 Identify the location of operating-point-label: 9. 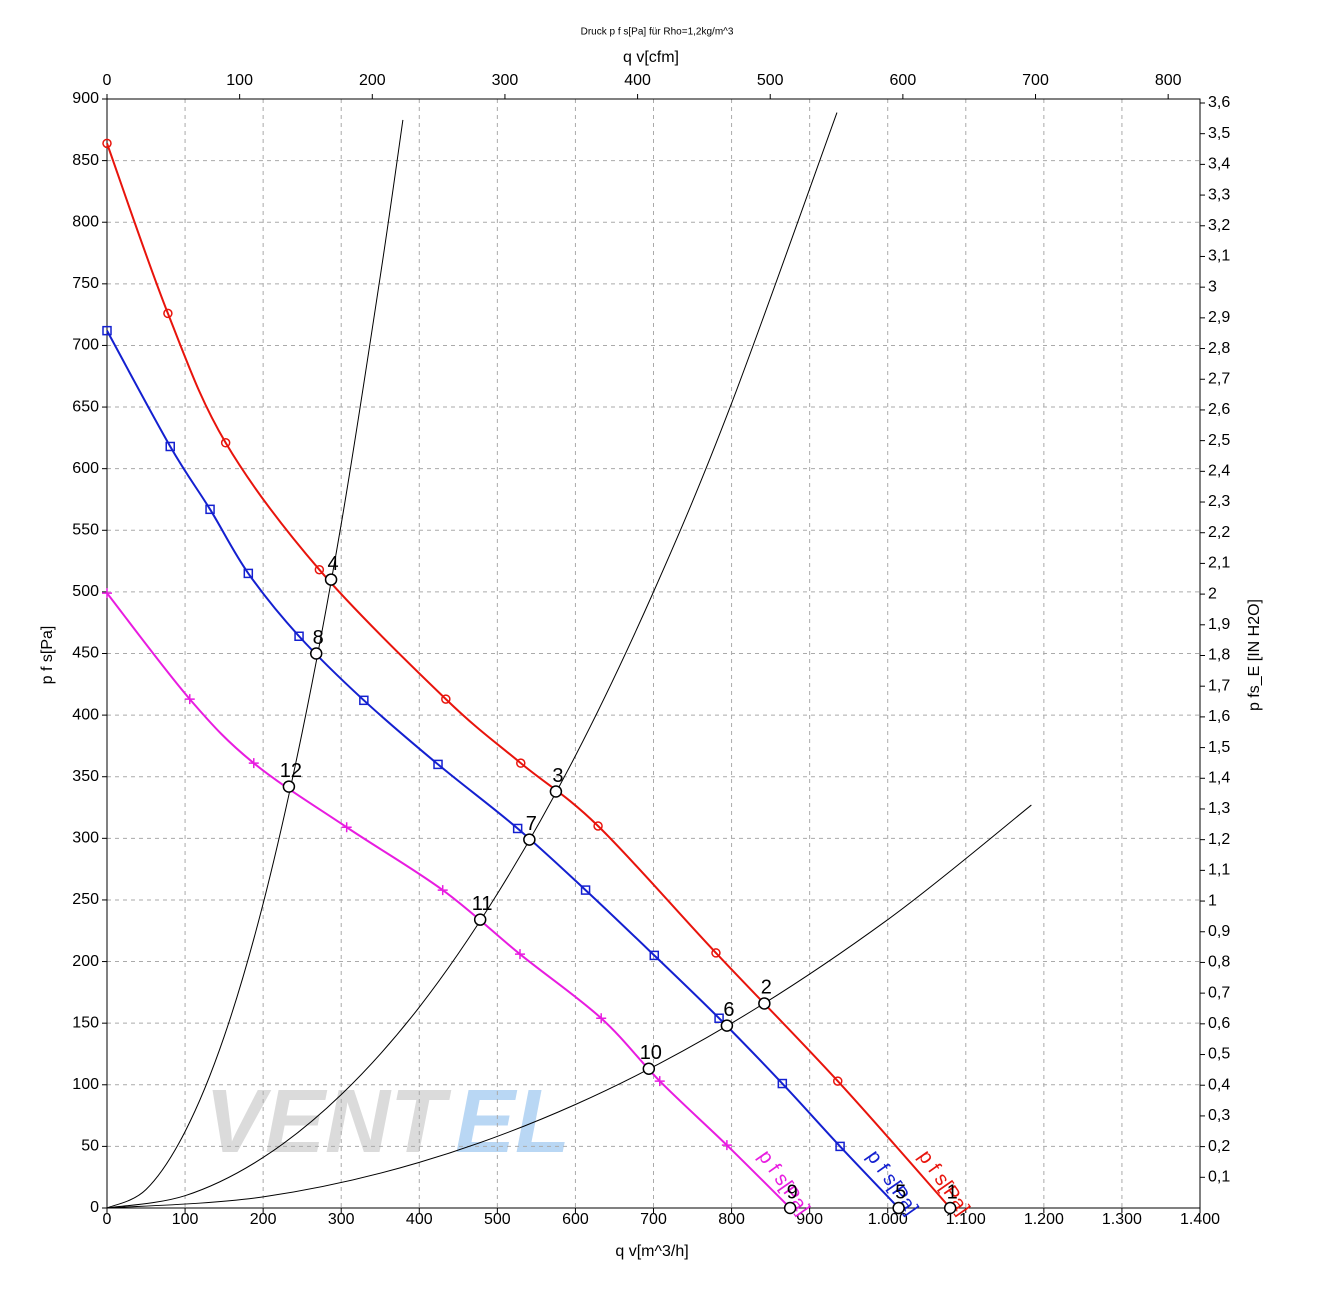
(792, 1192).